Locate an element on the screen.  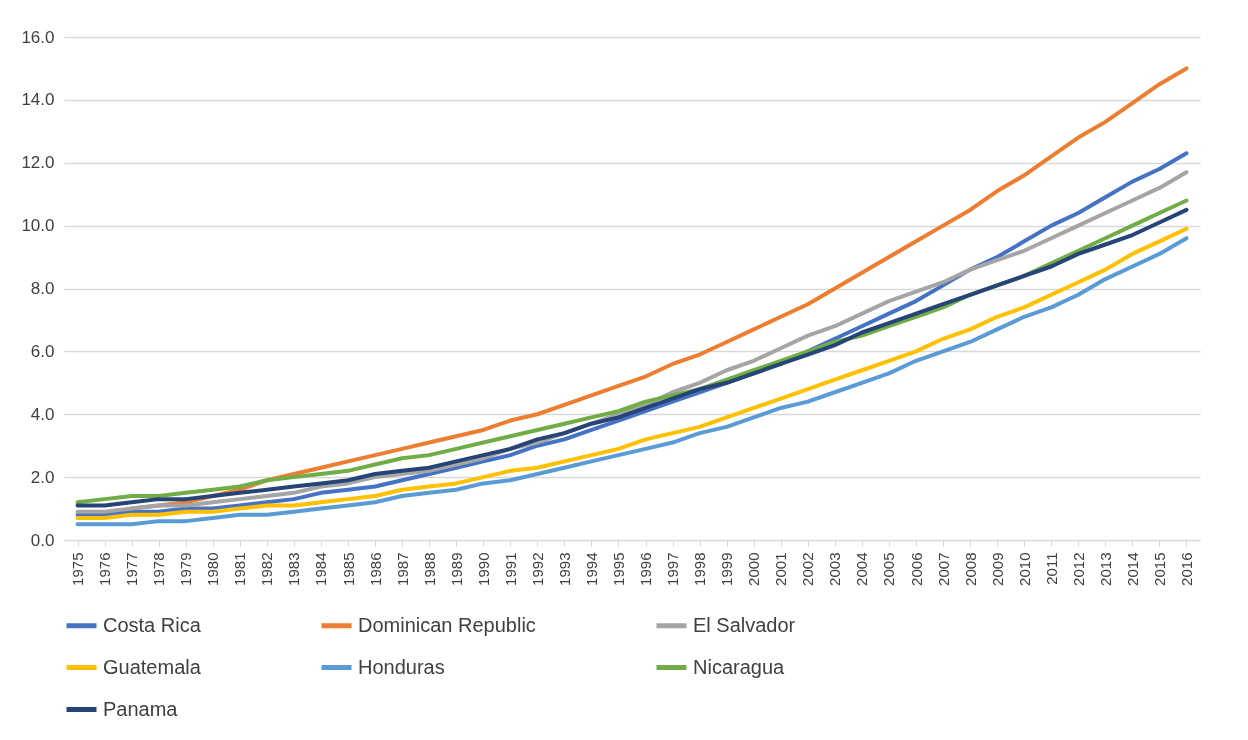
x-tick-label: 1980 is located at coordinates (213, 569).